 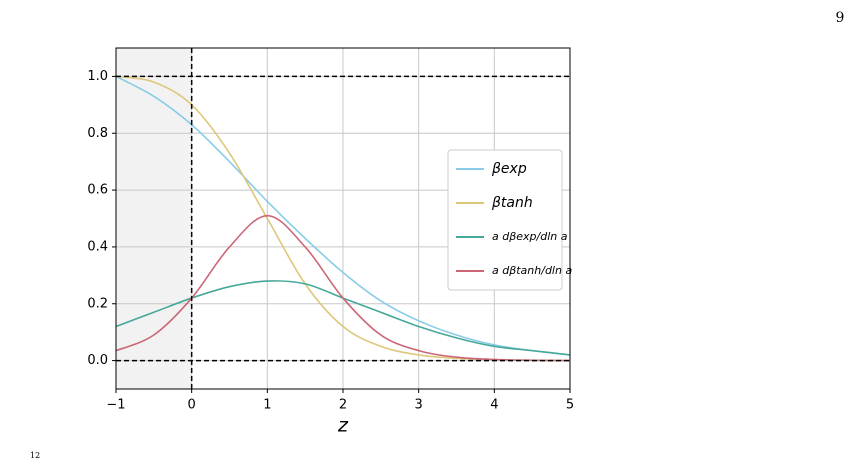 I want to click on x-tick-label: 3, so click(x=419, y=405).